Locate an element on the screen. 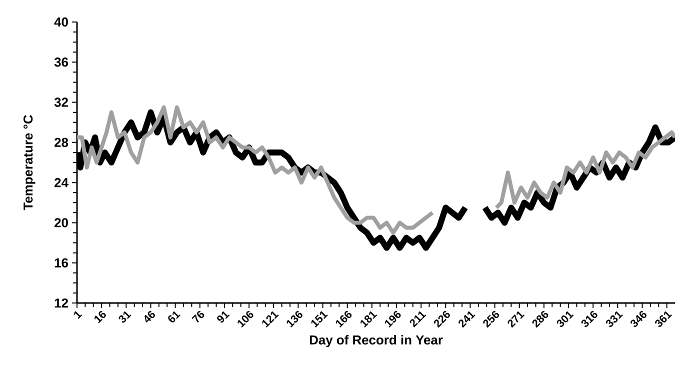 Image resolution: width=680 pixels, height=380 pixels. x-tick-label: 211 is located at coordinates (418, 319).